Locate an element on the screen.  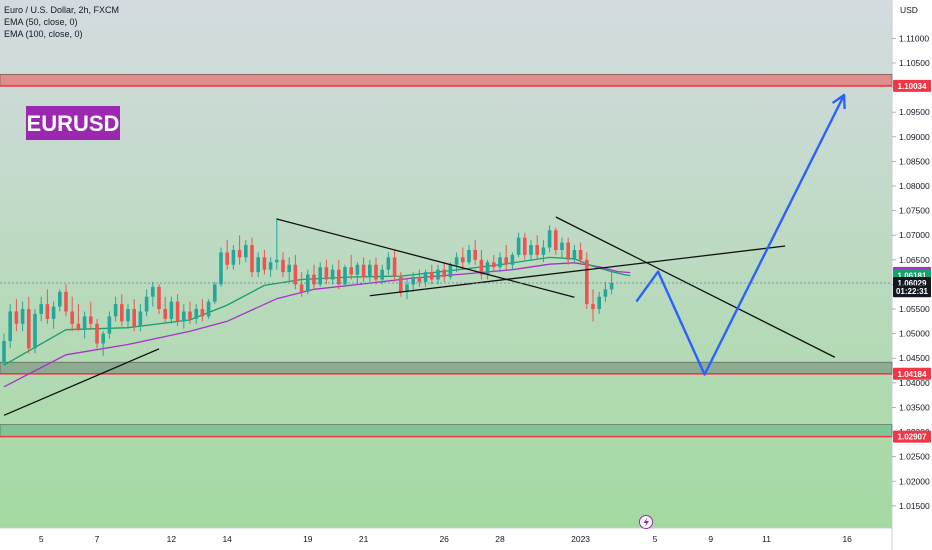
price-label-text: 1.06029 is located at coordinates (912, 283).